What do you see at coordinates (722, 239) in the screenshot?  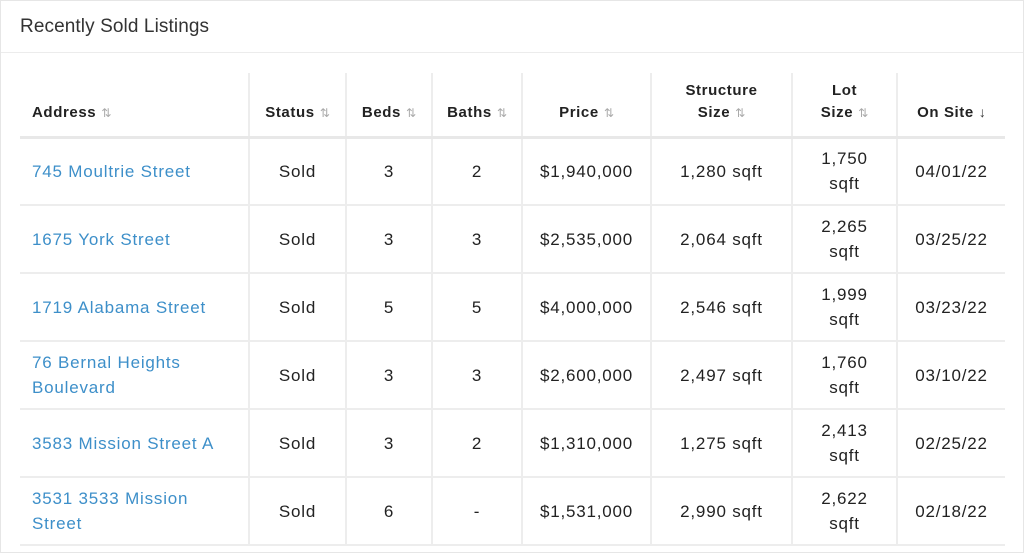 I see `structure-size-cell: 2,064 sqft` at bounding box center [722, 239].